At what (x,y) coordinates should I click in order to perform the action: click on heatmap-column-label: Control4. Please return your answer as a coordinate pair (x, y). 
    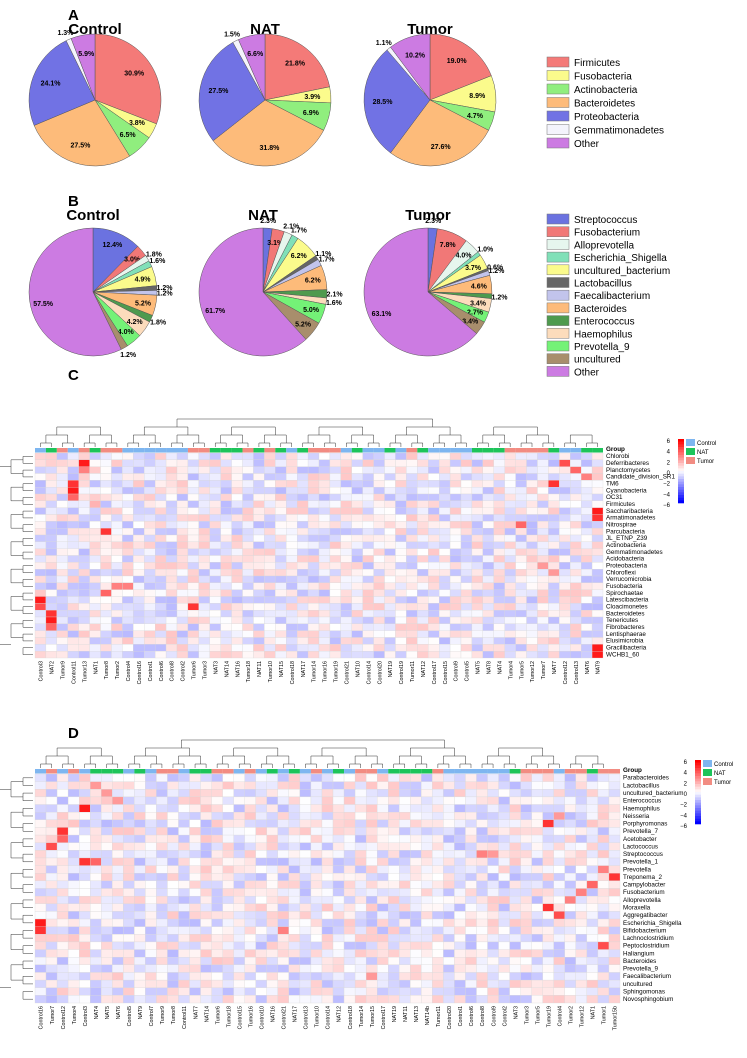
    Looking at the image, I should click on (129, 671).